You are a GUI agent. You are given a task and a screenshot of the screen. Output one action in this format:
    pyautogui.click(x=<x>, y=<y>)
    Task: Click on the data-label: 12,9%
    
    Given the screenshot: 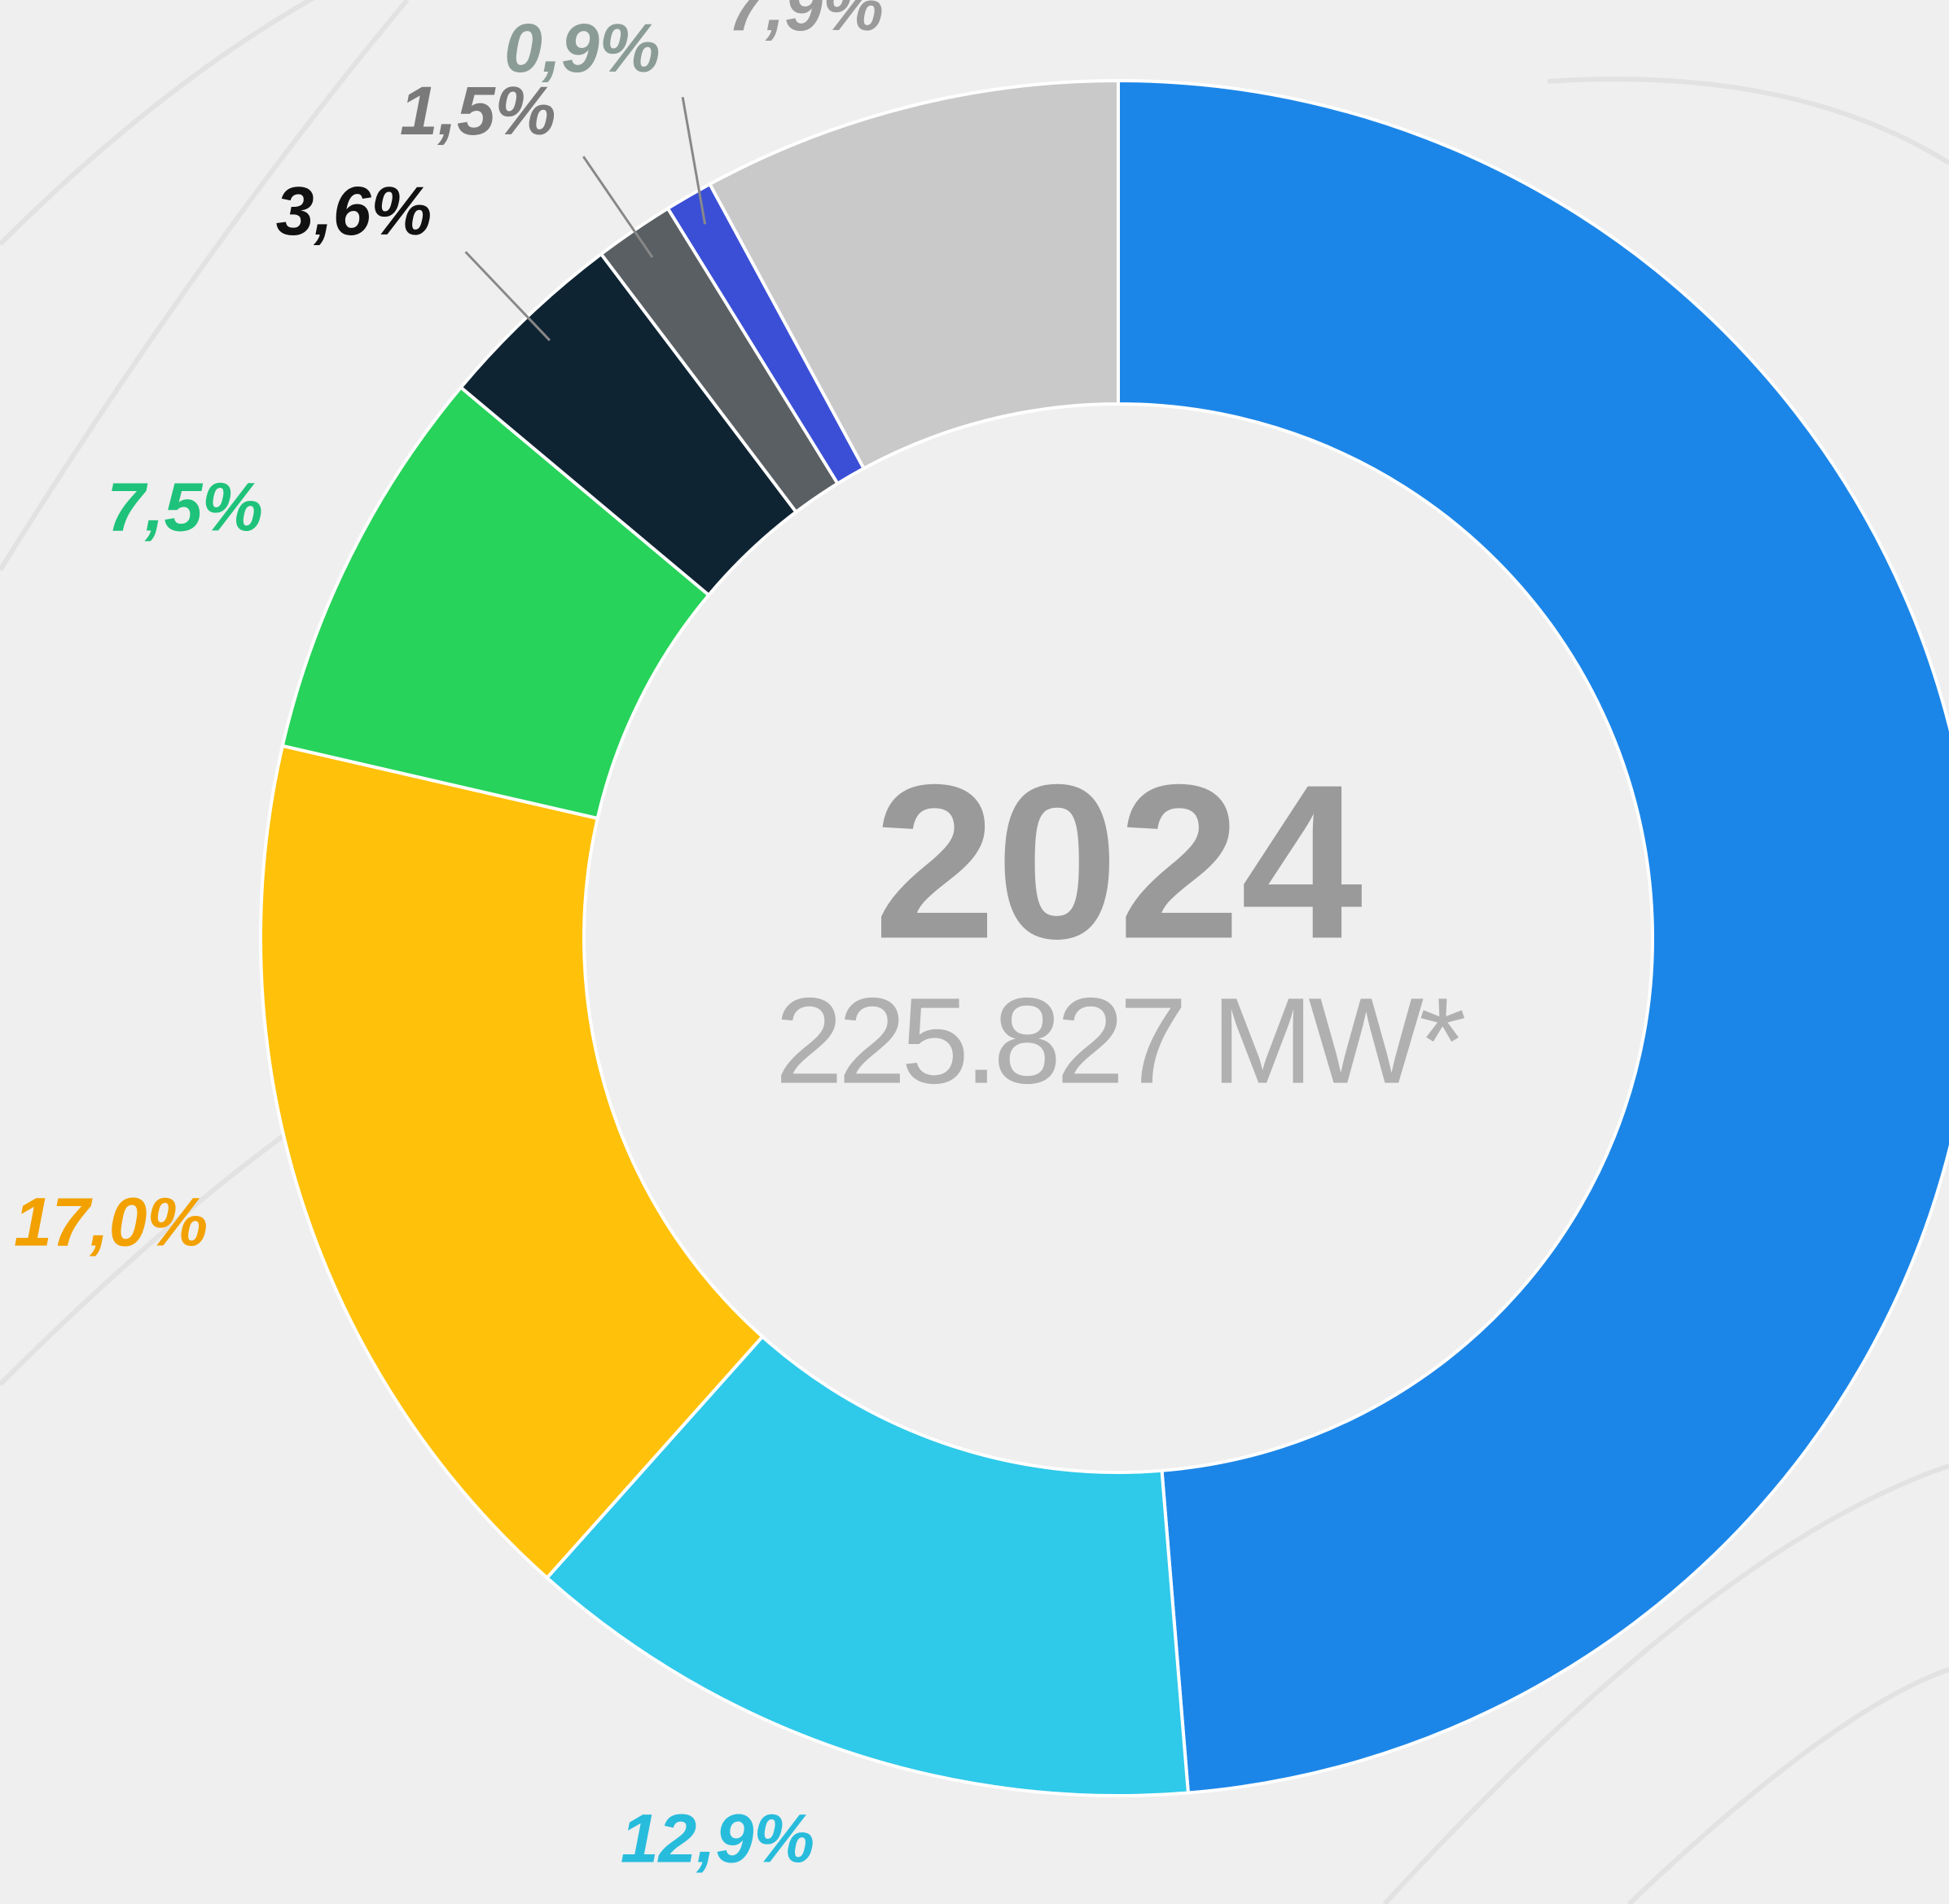 What is the action you would take?
    pyautogui.click(x=718, y=1838)
    